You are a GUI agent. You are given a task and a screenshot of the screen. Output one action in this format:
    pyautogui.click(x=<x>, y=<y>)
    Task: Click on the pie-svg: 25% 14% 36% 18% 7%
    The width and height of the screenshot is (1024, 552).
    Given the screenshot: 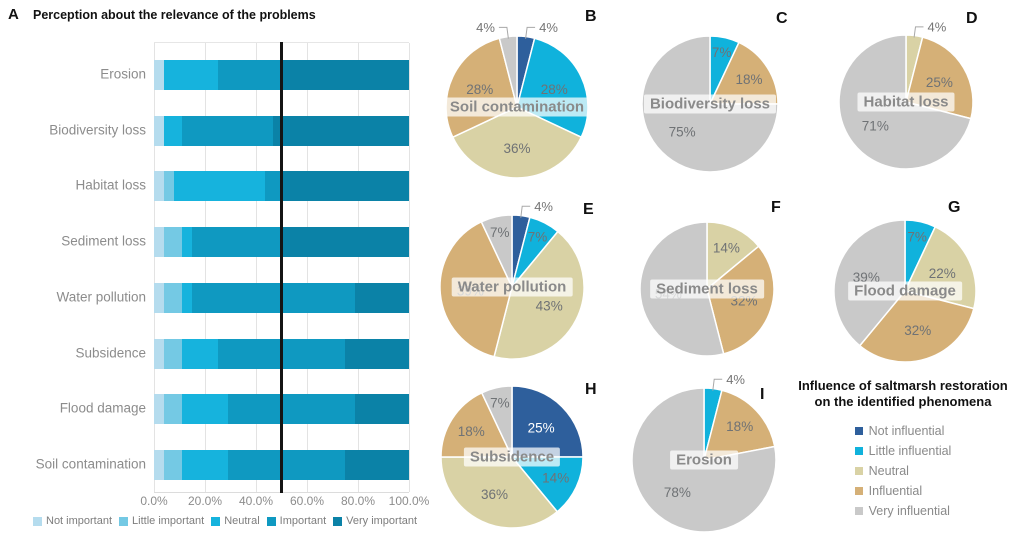 What is the action you would take?
    pyautogui.click(x=512, y=457)
    